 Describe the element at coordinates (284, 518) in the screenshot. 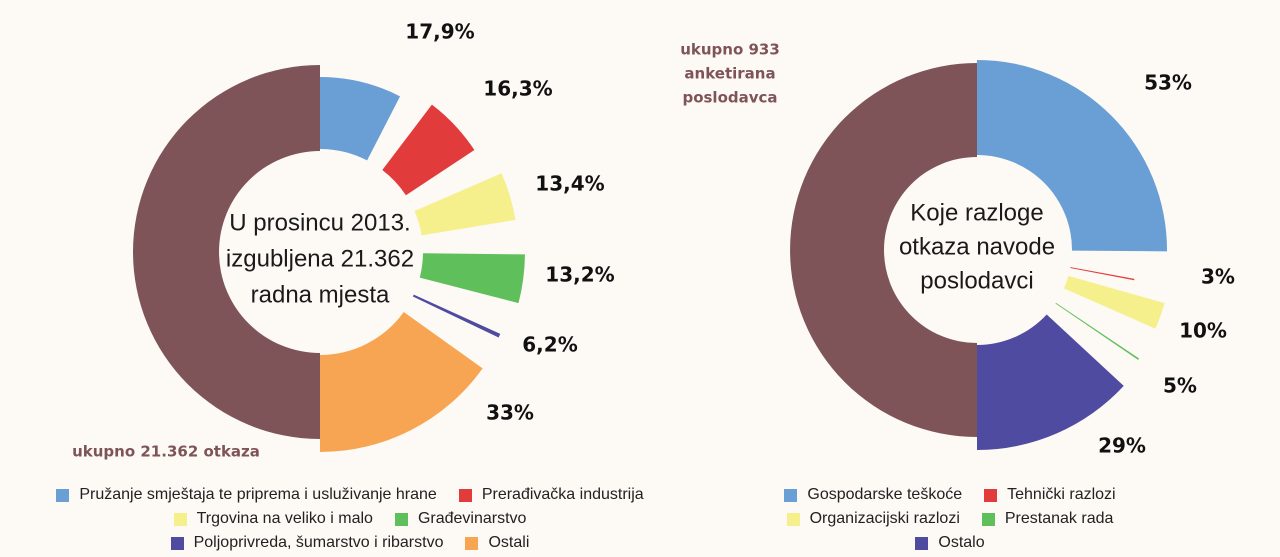

I see `legend-label: Trgovina na veliko i malo` at that location.